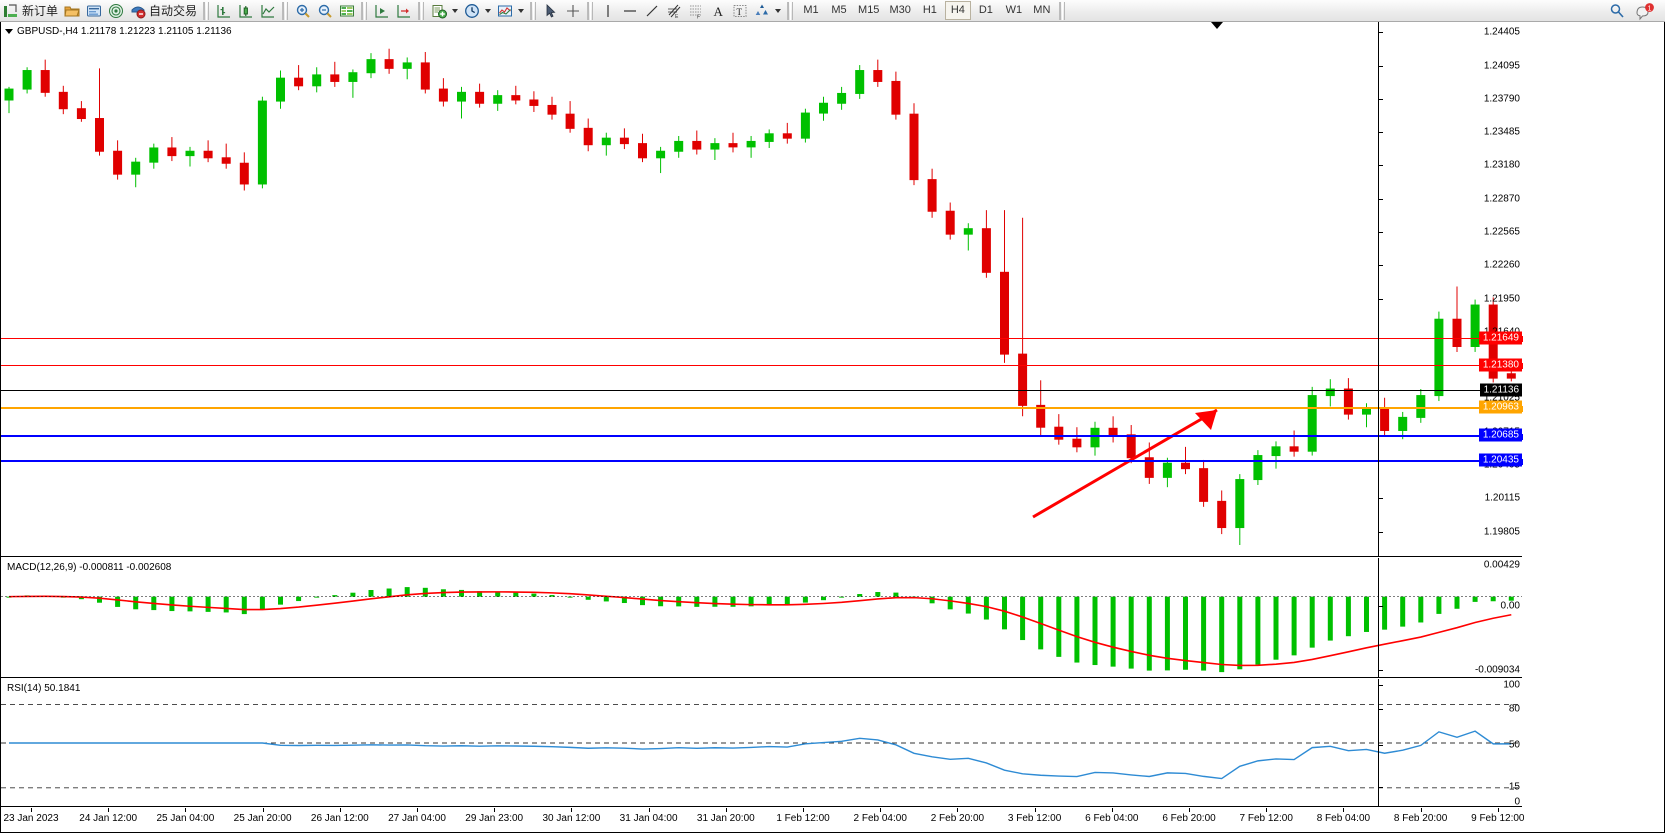 The height and width of the screenshot is (833, 1665). Describe the element at coordinates (718, 11) in the screenshot. I see `text-tool: A` at that location.